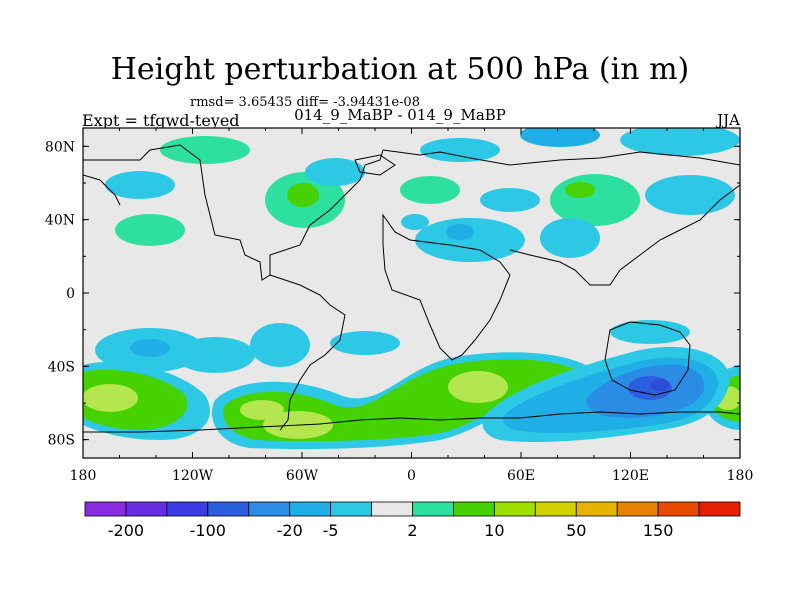 This screenshot has height=600, width=800. I want to click on coastline-arctic, so click(102, 190).